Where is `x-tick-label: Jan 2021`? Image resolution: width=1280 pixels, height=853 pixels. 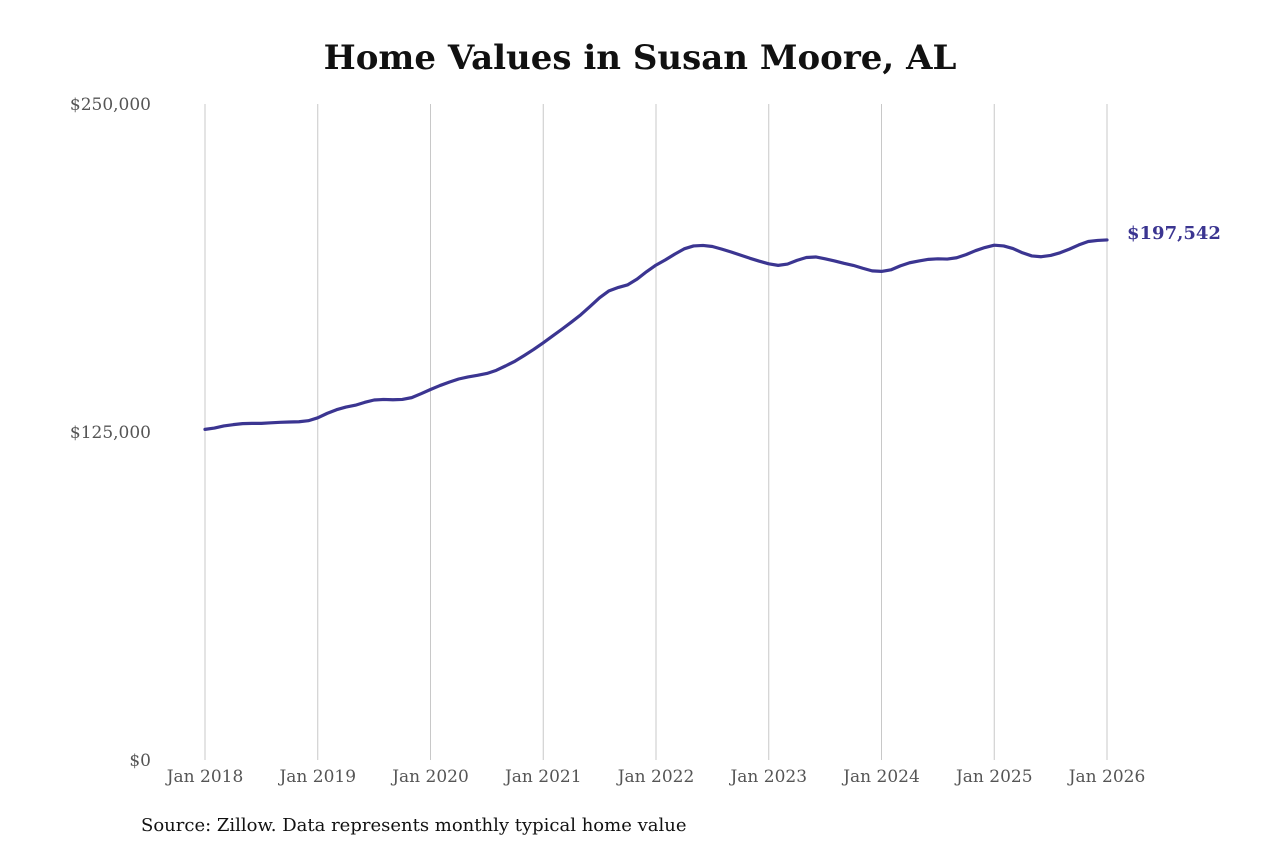 x-tick-label: Jan 2021 is located at coordinates (542, 777).